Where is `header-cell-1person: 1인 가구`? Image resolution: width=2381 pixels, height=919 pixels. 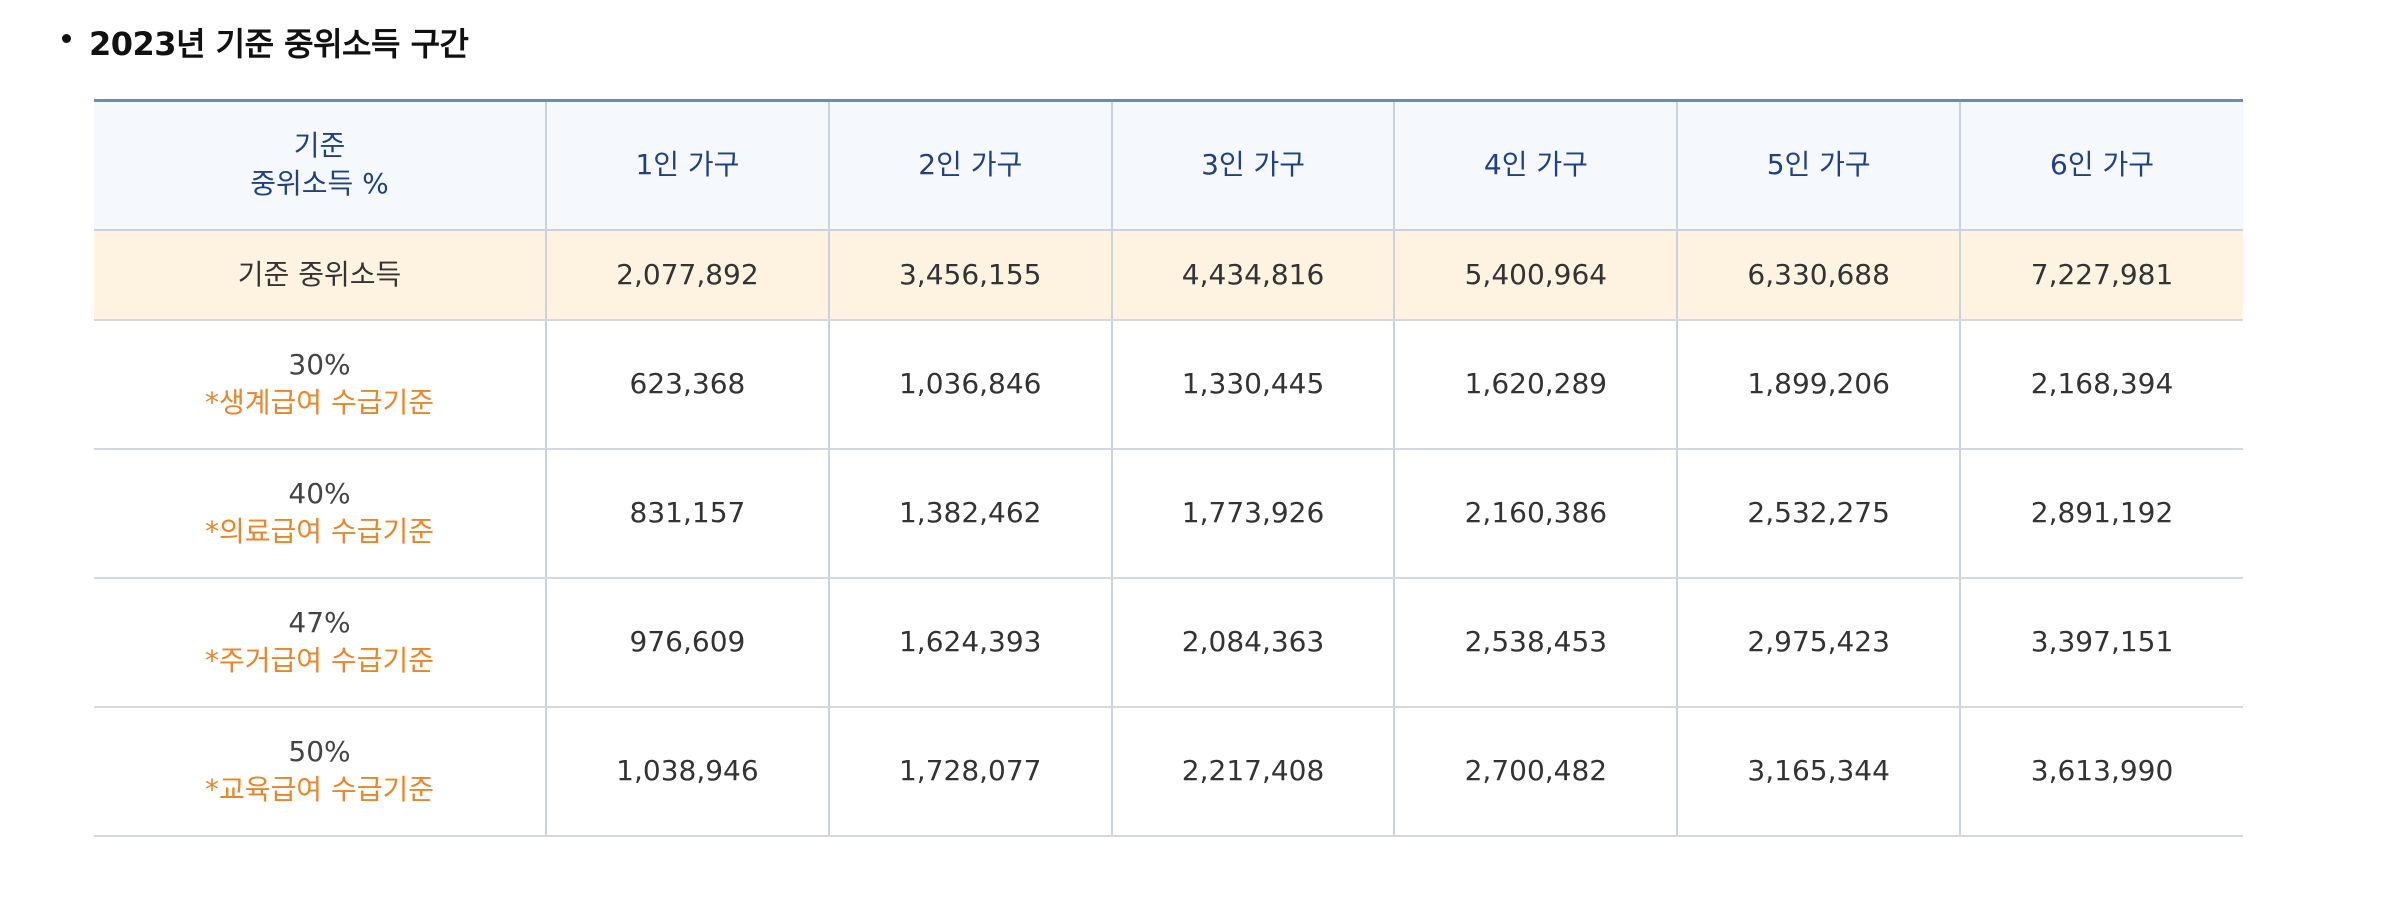
header-cell-1person: 1인 가구 is located at coordinates (687, 165).